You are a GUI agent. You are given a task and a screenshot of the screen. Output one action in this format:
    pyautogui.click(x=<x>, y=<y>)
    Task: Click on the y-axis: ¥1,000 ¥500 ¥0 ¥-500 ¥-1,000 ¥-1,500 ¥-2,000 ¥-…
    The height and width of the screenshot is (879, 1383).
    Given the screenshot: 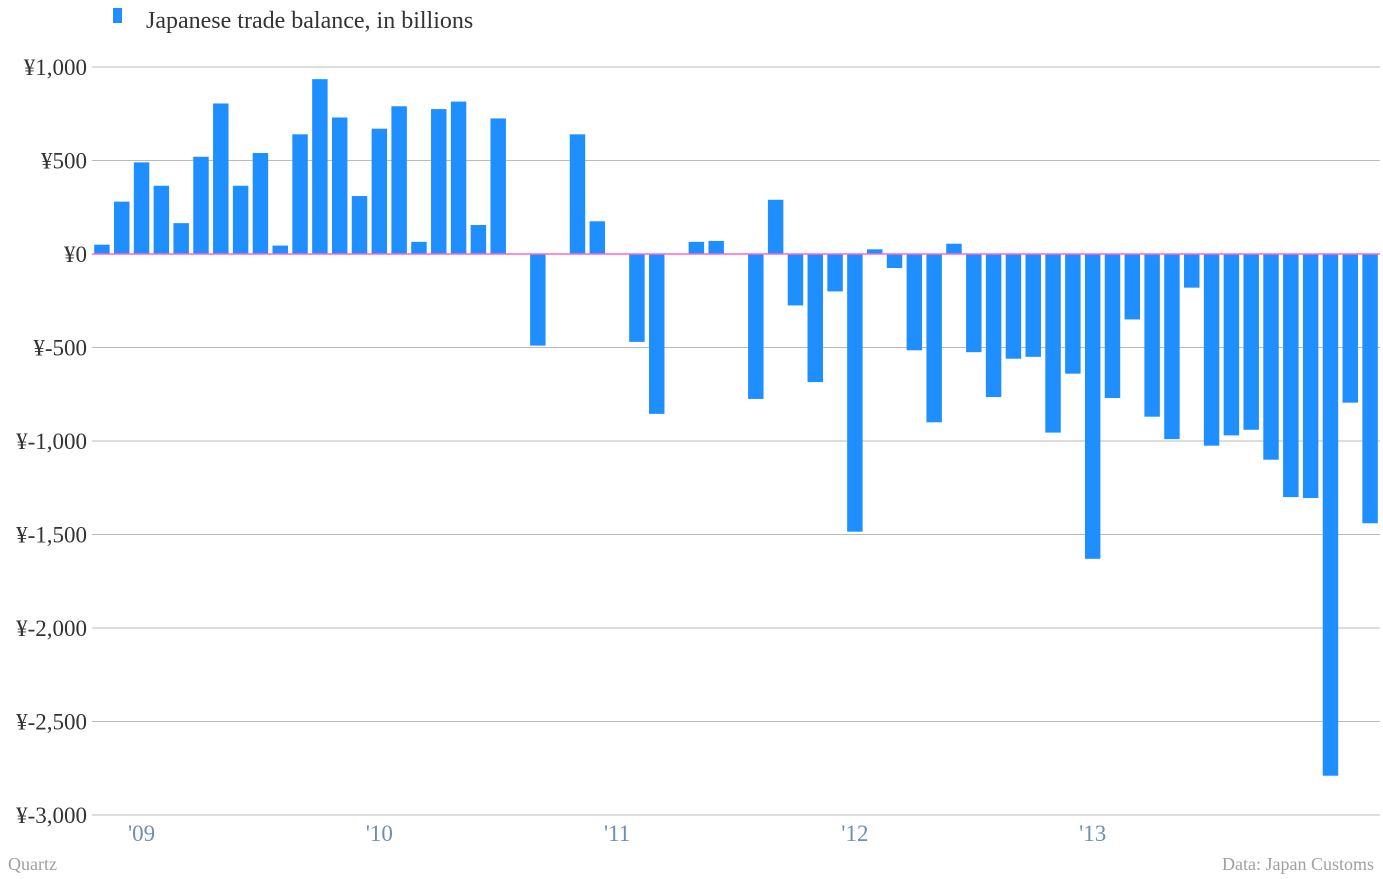 What is the action you would take?
    pyautogui.click(x=51, y=441)
    